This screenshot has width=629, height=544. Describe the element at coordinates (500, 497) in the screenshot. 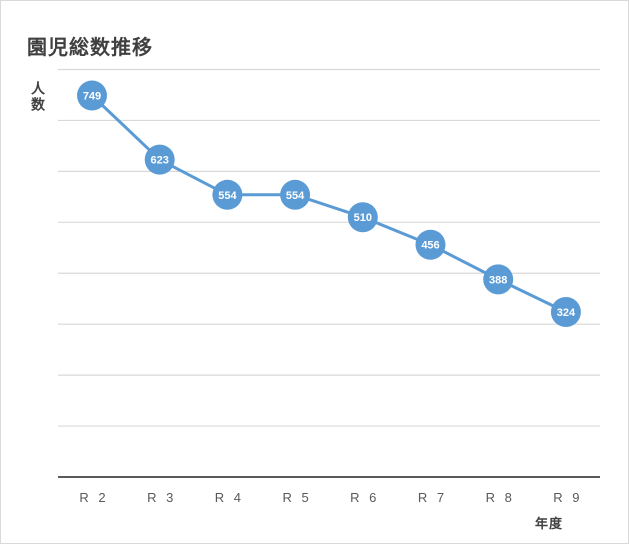

I see `x-tick-label: R 8` at that location.